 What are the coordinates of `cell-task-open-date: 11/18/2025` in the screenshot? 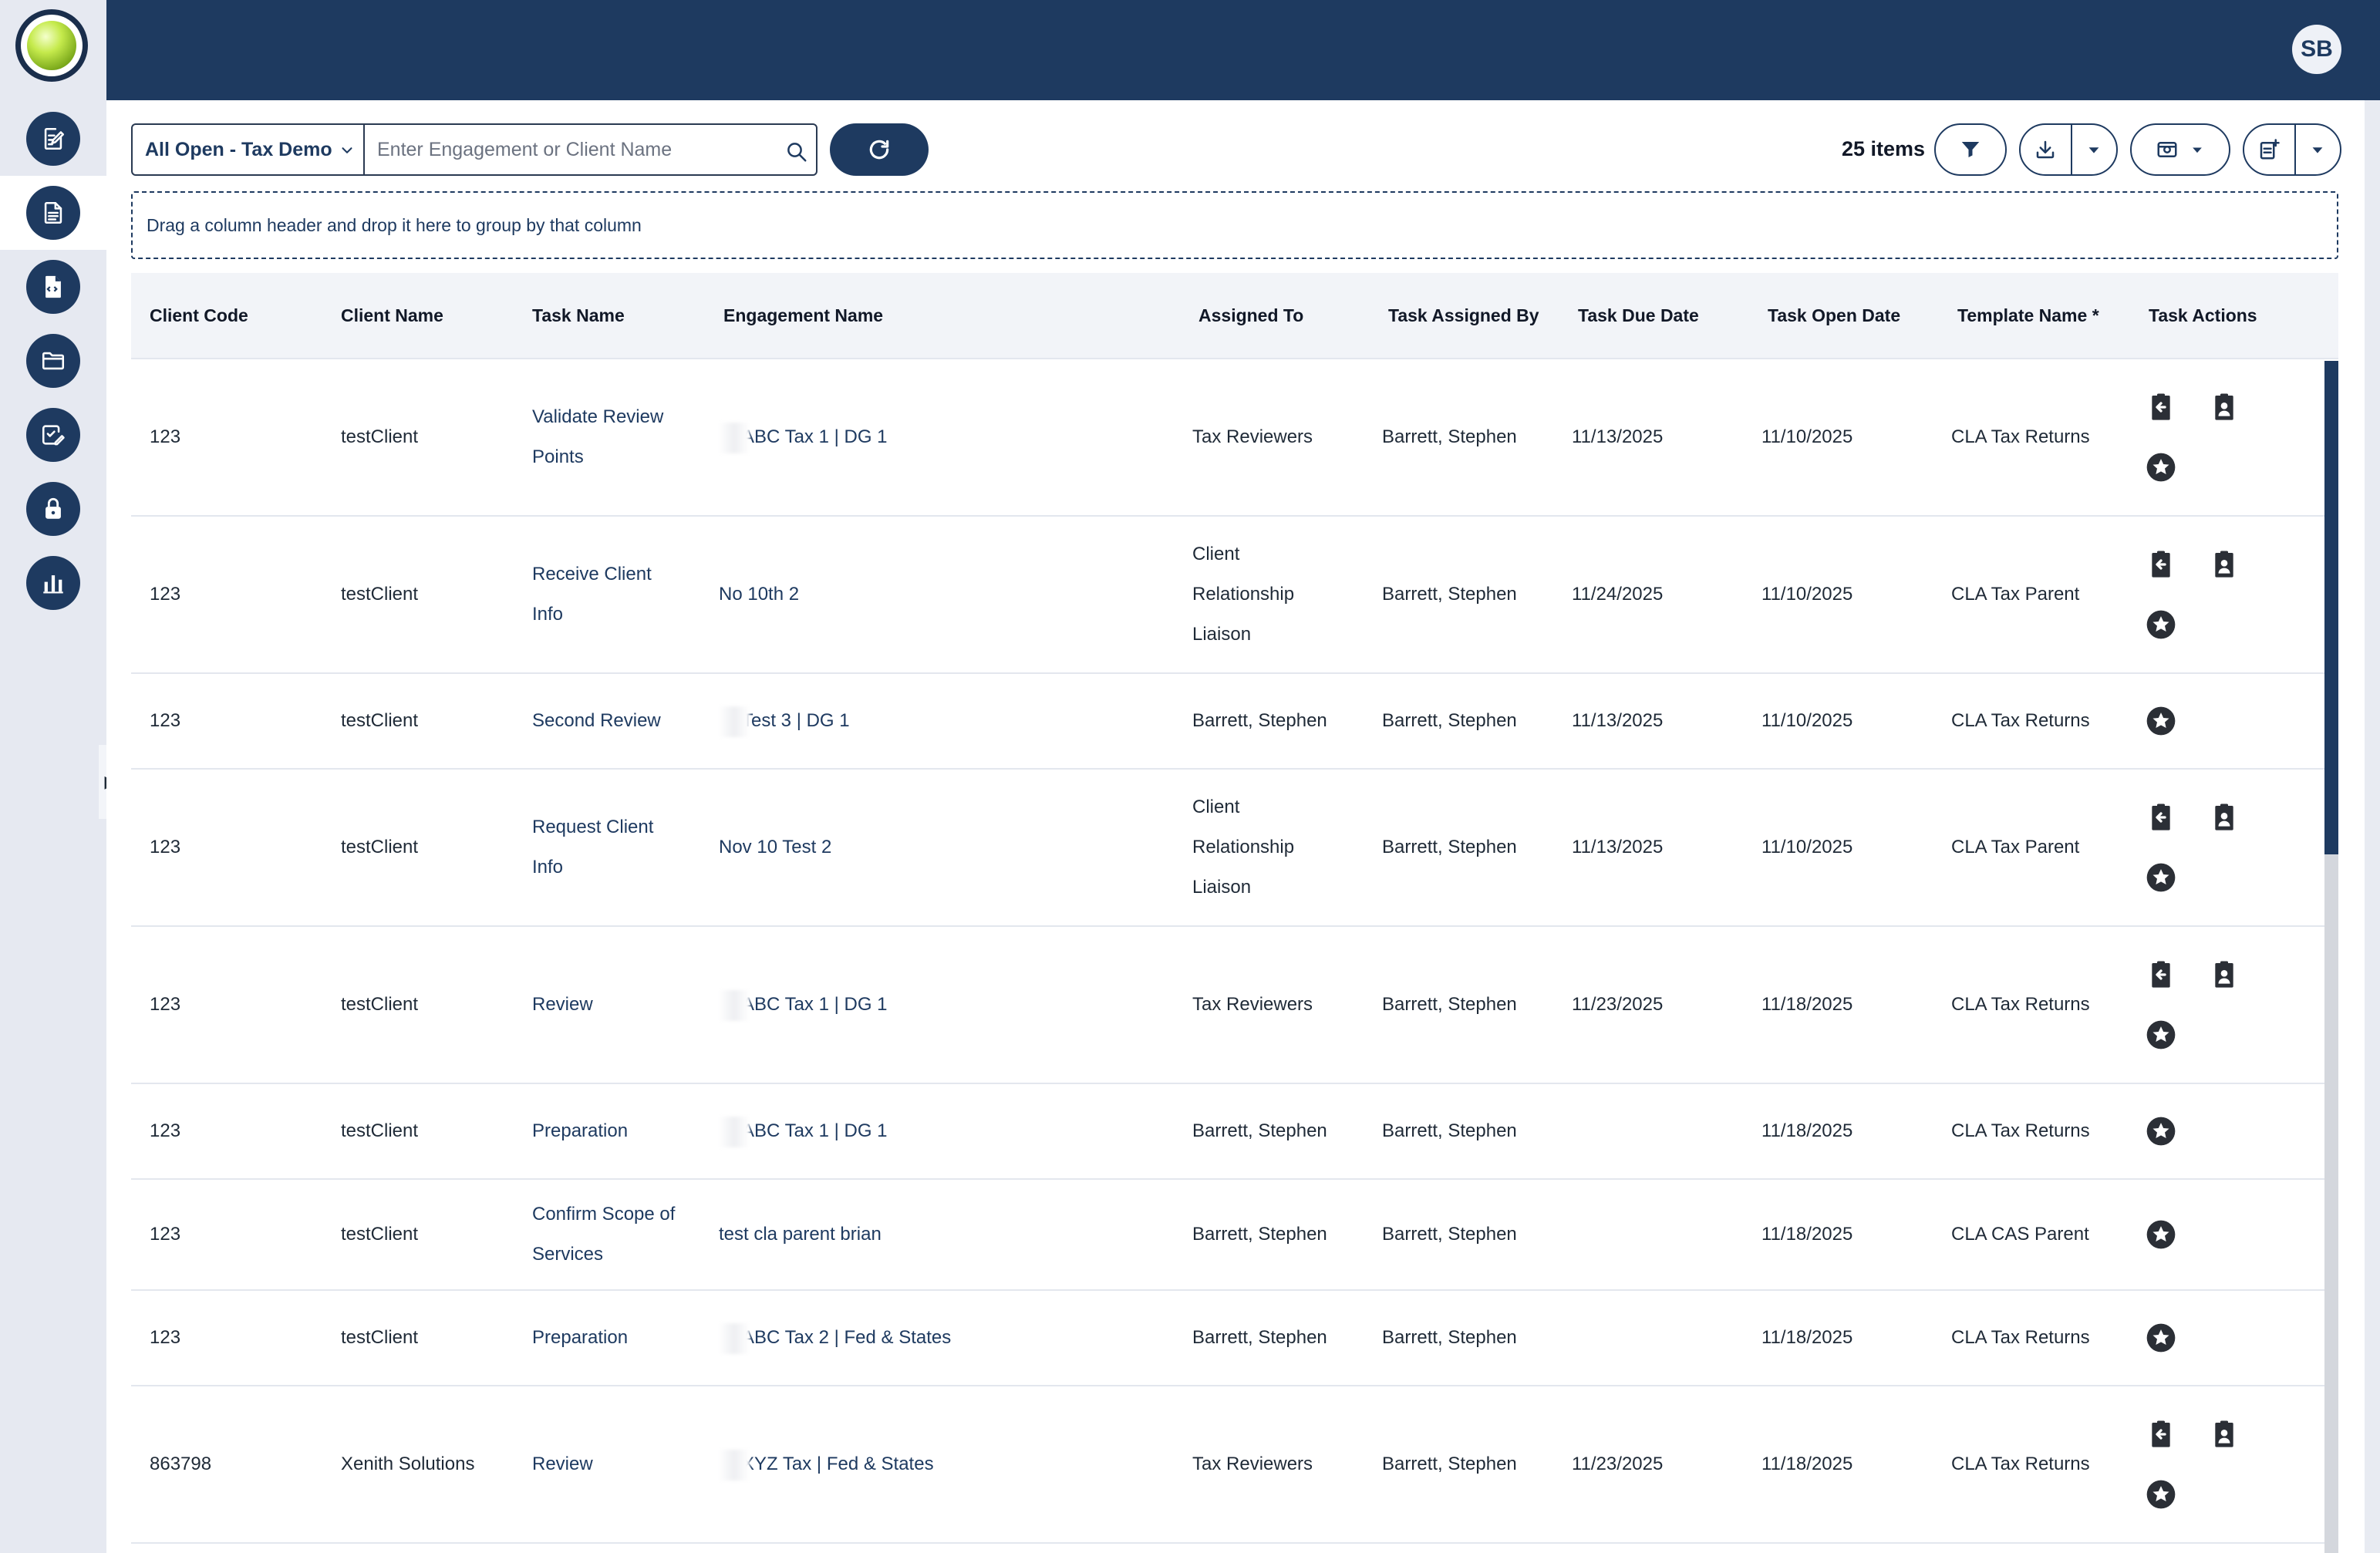 It's located at (1807, 1234).